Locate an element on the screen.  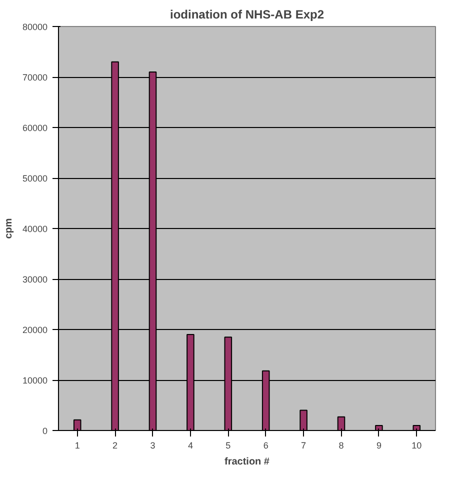
y-tick-label: 50000 is located at coordinates (35, 179).